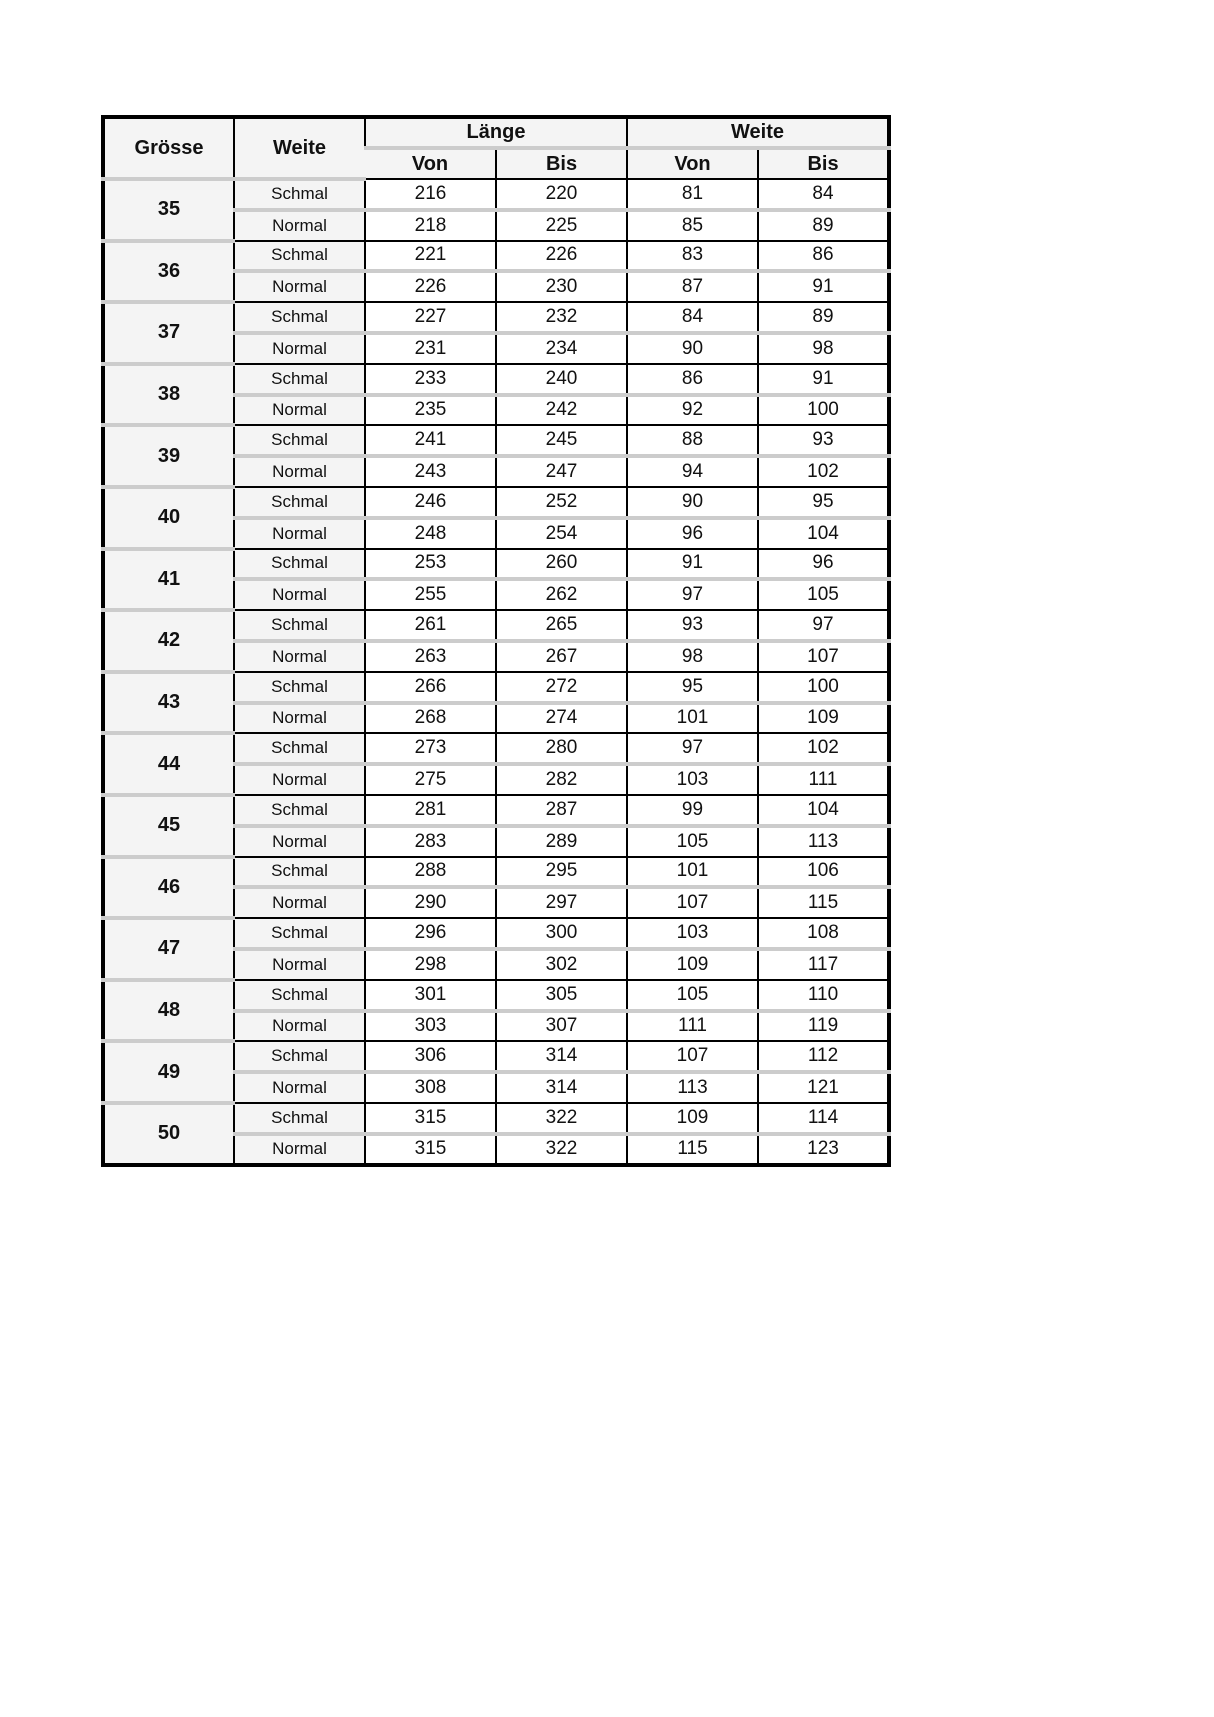 The image size is (1214, 1717). What do you see at coordinates (561, 933) in the screenshot?
I see `laenge-bis-cell: 300` at bounding box center [561, 933].